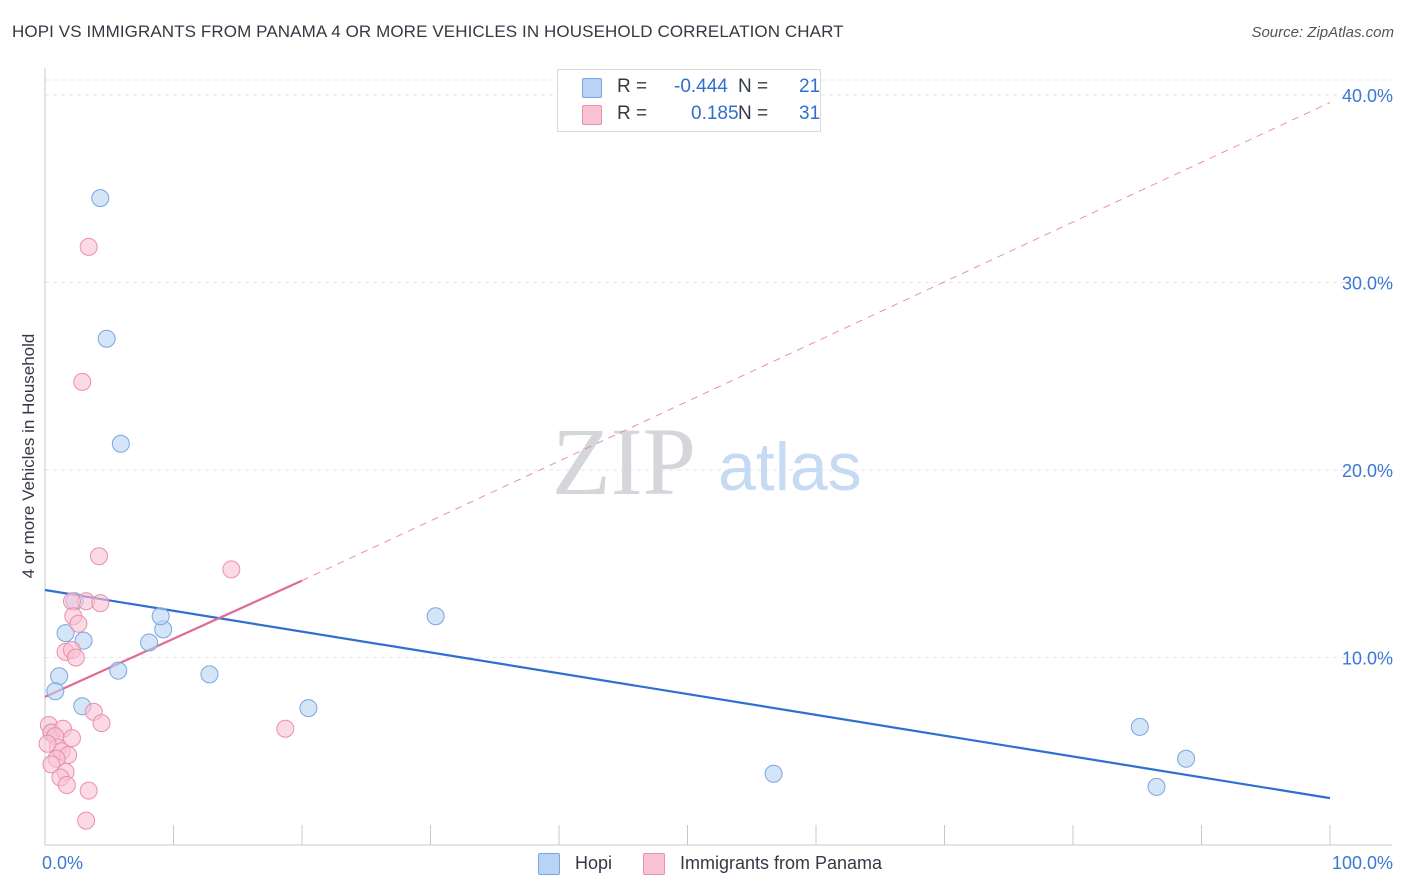 The height and width of the screenshot is (892, 1406). Describe the element at coordinates (790, 467) in the screenshot. I see `watermark-atlas: atlas` at that location.